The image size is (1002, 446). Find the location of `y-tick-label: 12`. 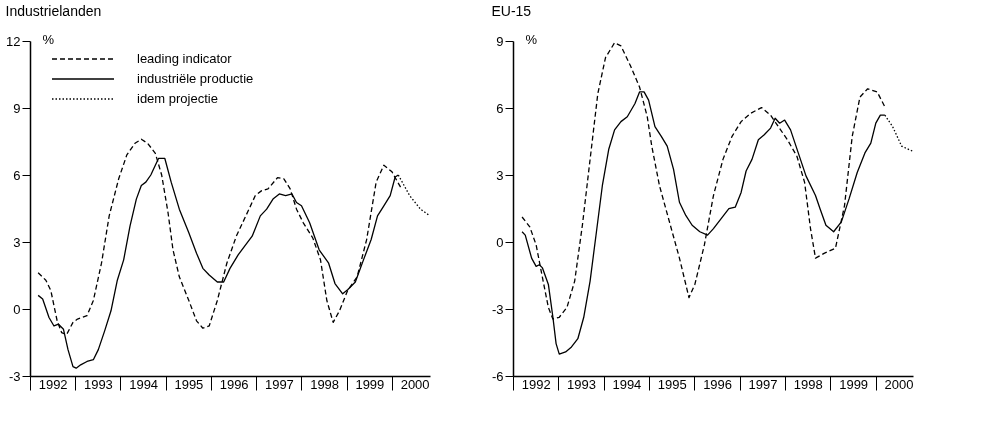

y-tick-label: 12 is located at coordinates (13, 41).